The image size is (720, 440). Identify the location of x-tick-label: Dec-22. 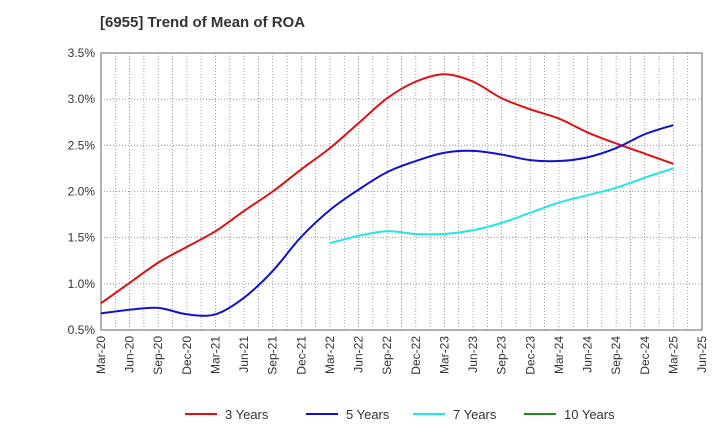
(416, 355).